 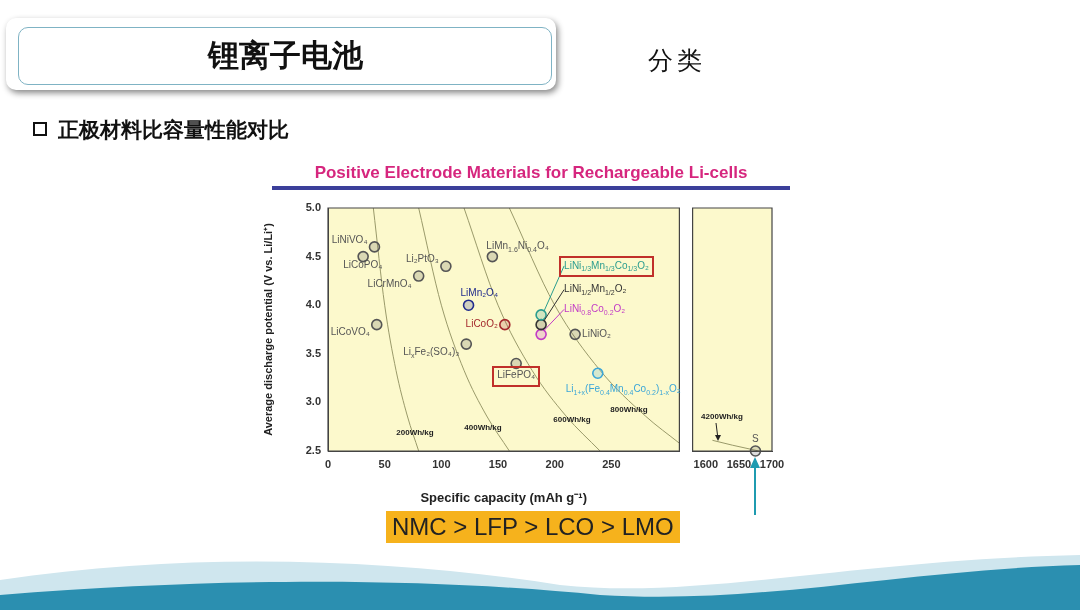 What do you see at coordinates (389, 283) in the screenshot?
I see `series-label: LiCrMnO₄` at bounding box center [389, 283].